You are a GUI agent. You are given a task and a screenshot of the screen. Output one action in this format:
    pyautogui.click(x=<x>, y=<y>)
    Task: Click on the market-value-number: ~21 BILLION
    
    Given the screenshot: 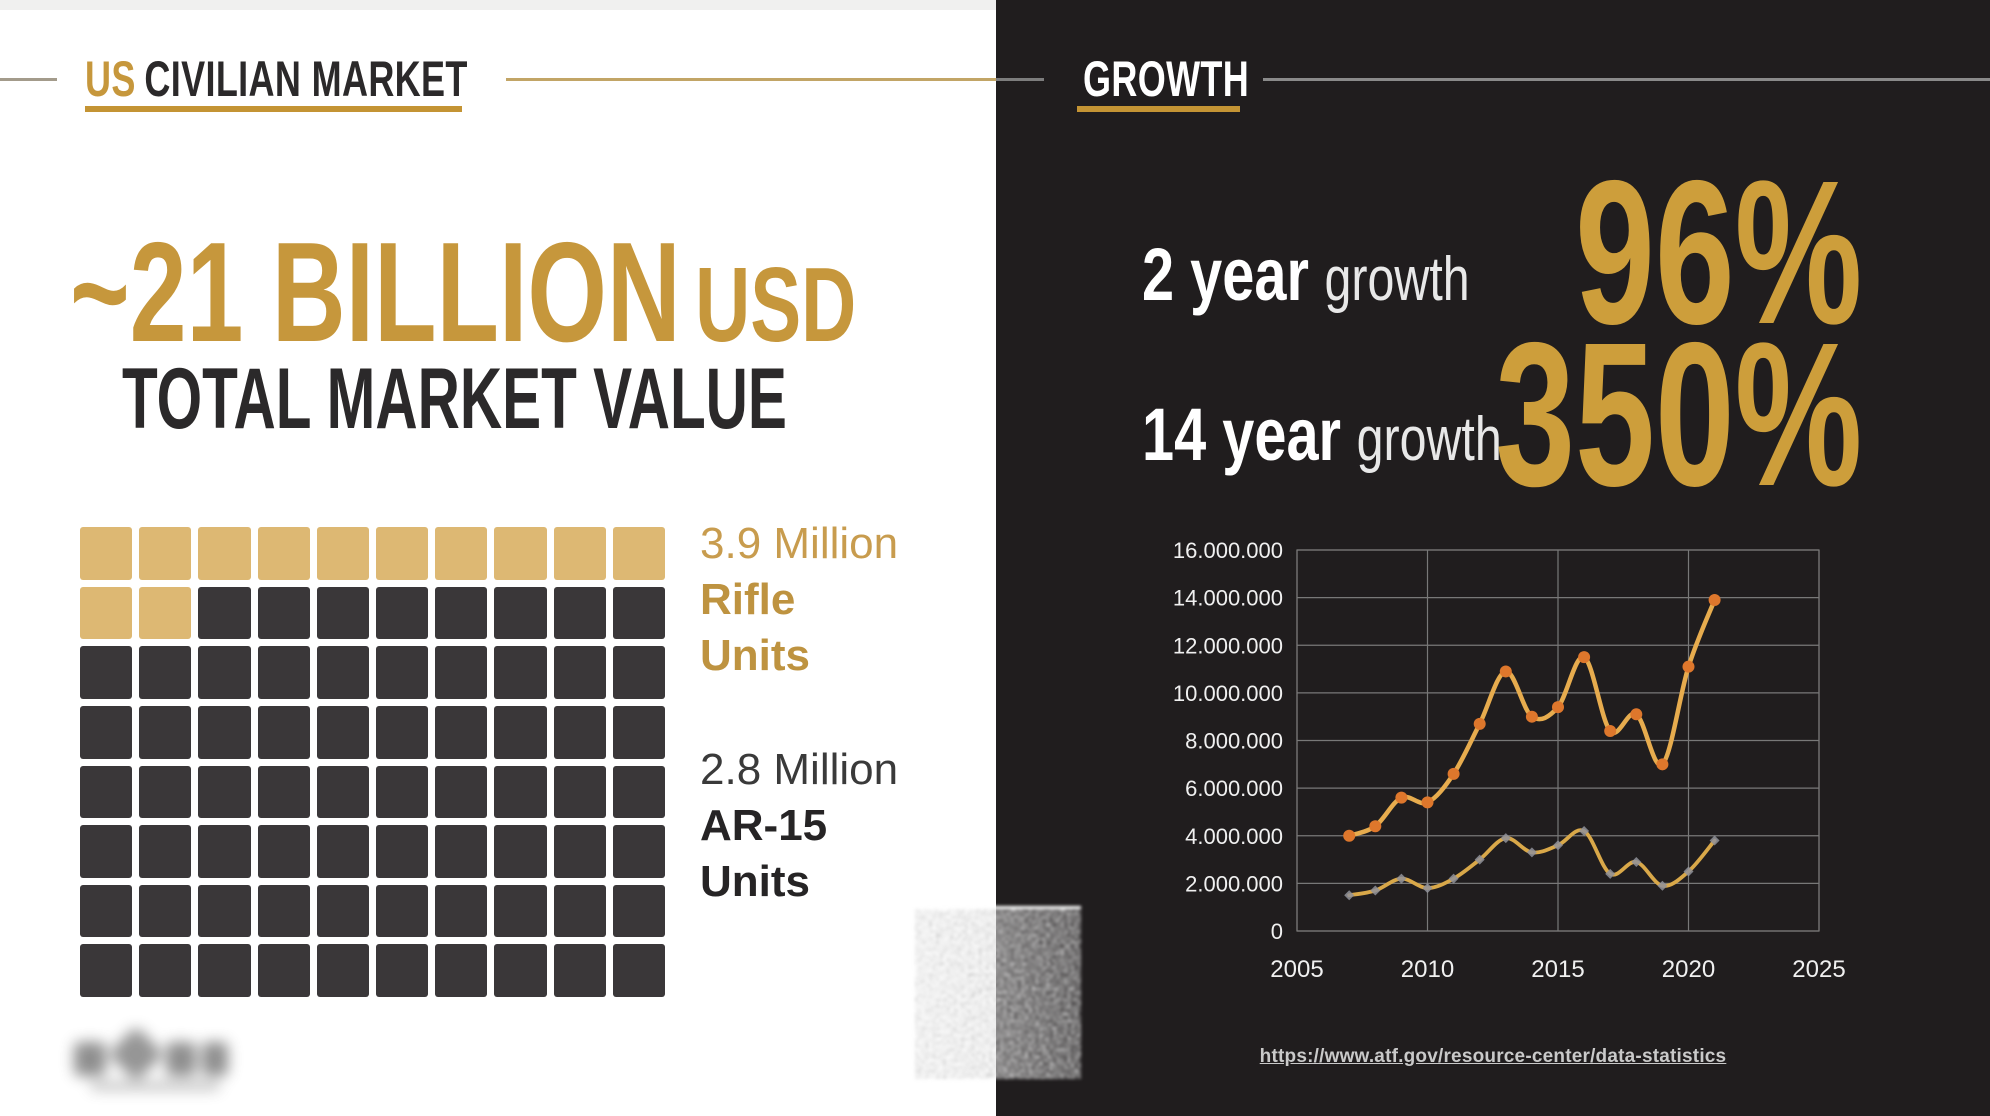 What is the action you would take?
    pyautogui.click(x=375, y=292)
    